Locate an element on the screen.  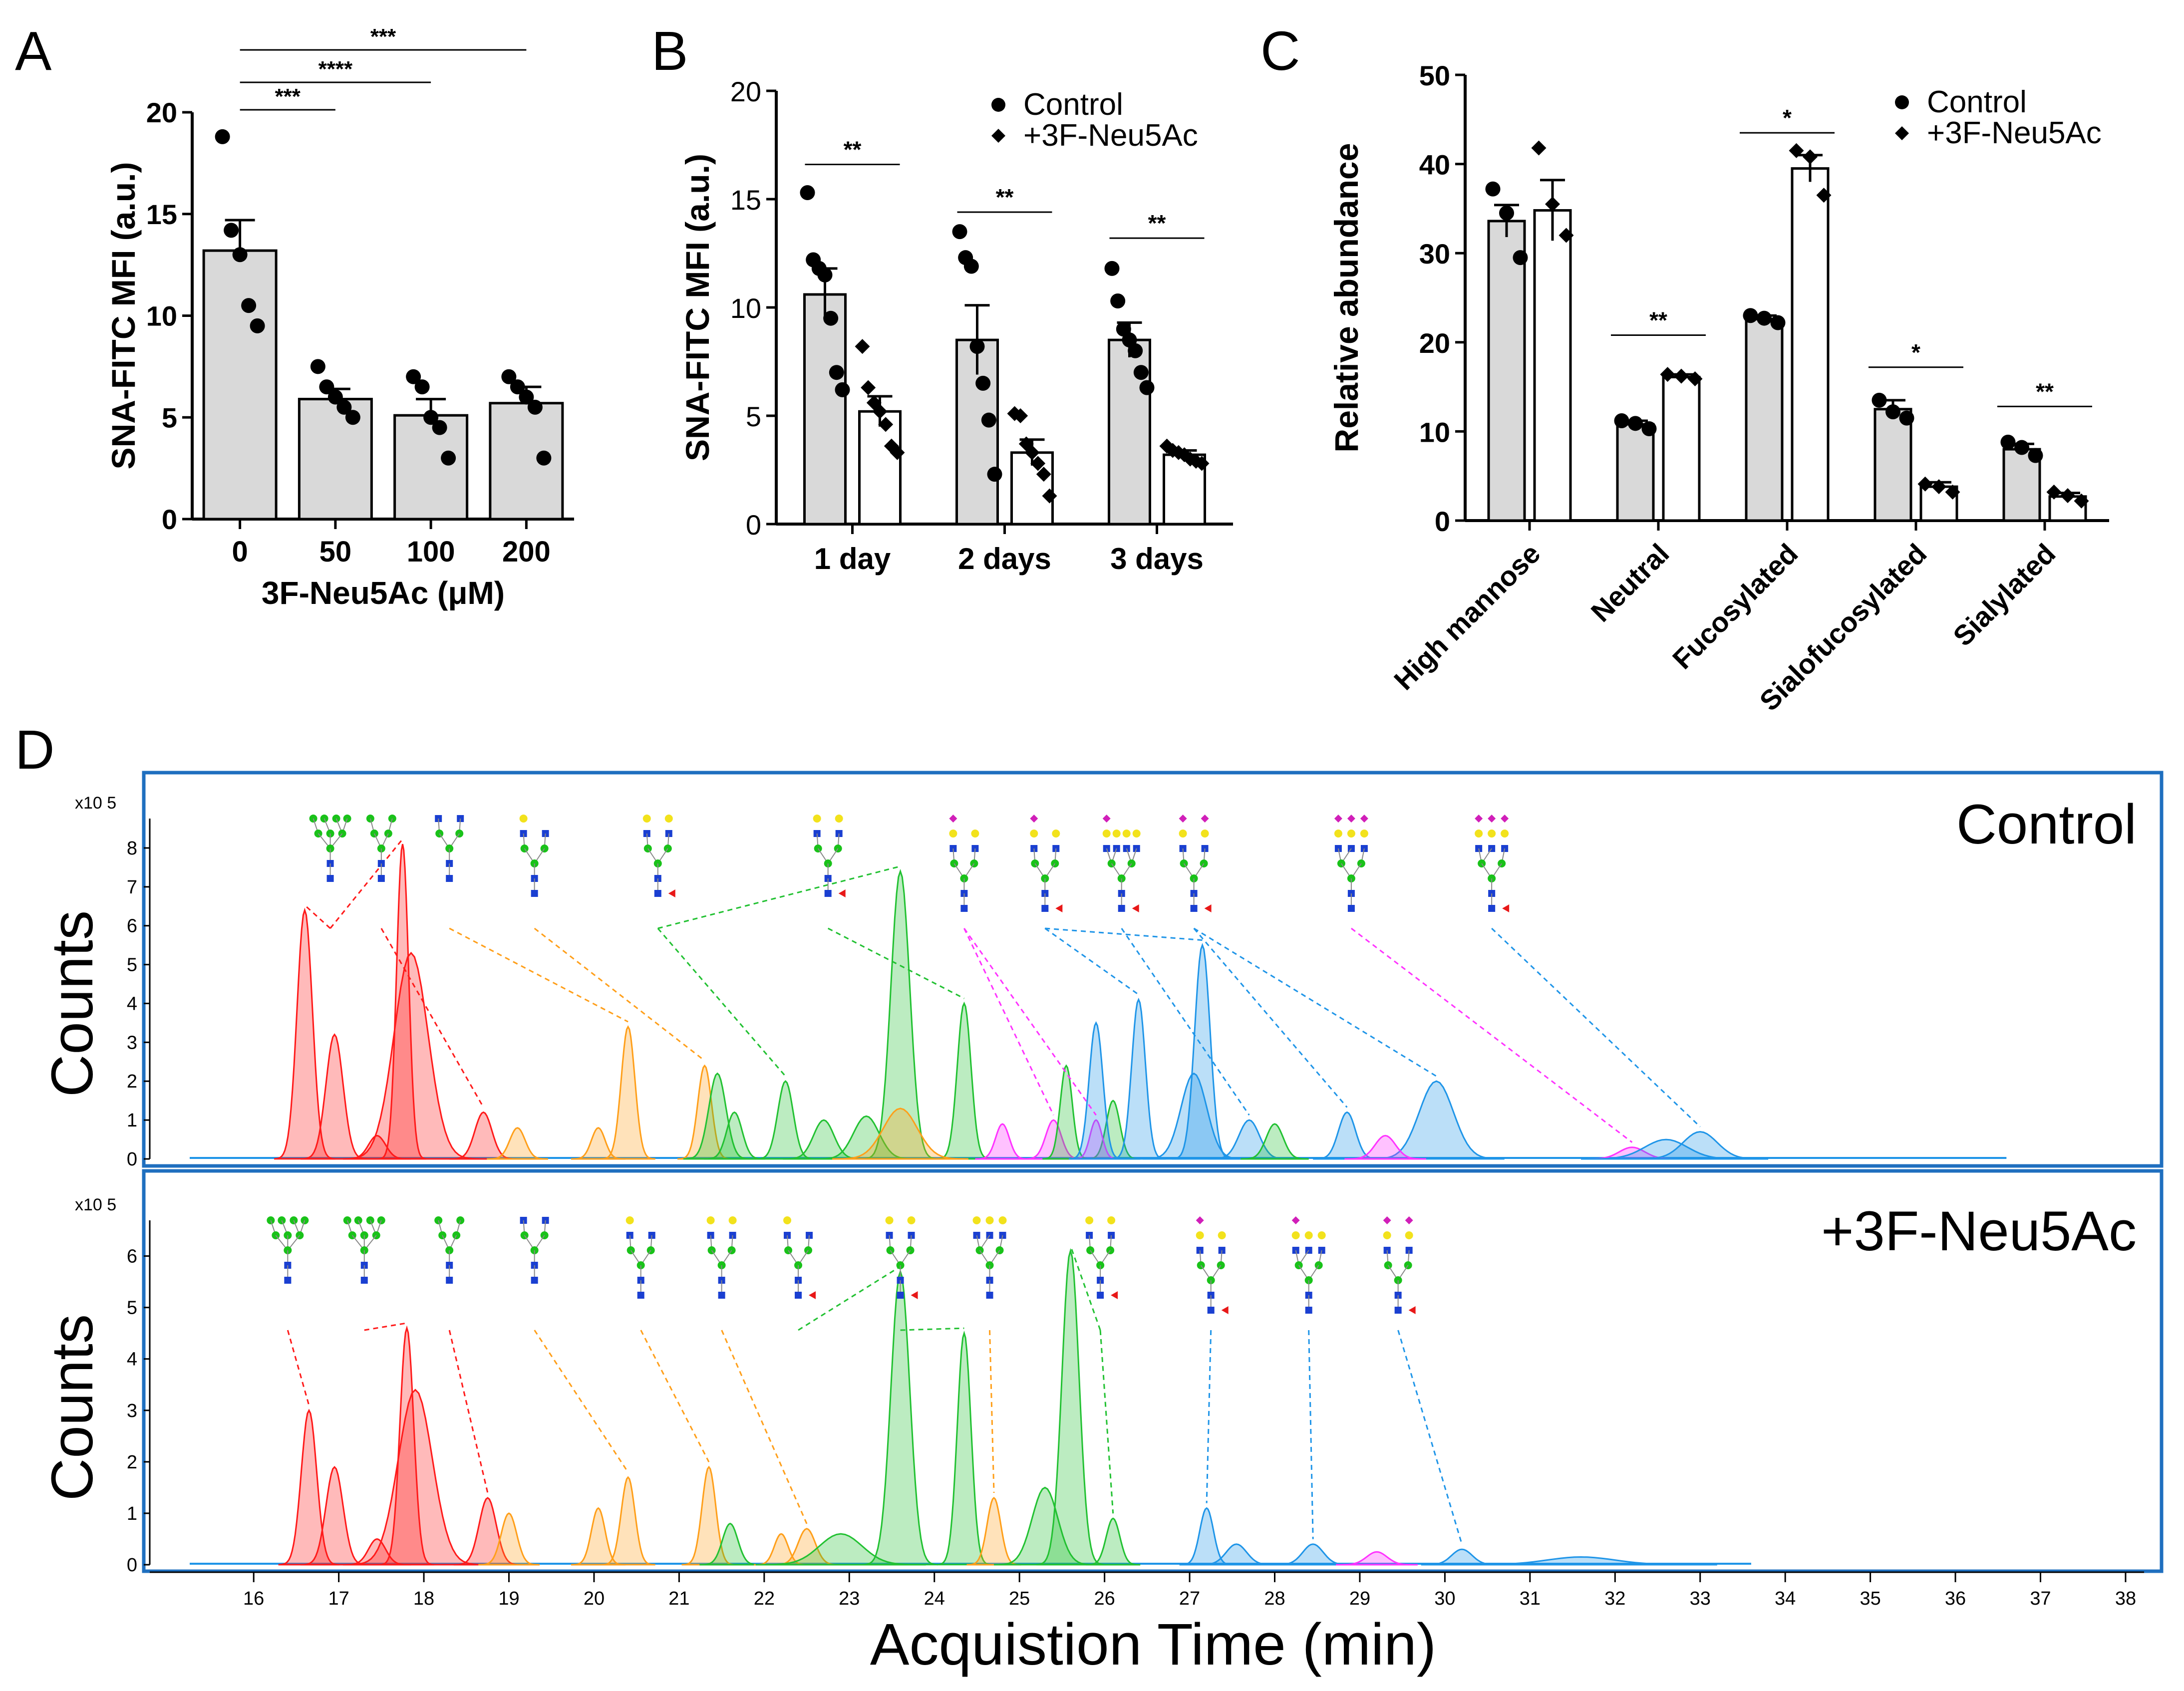
panel-a-y-tick-label: 5 is located at coordinates (169, 417).